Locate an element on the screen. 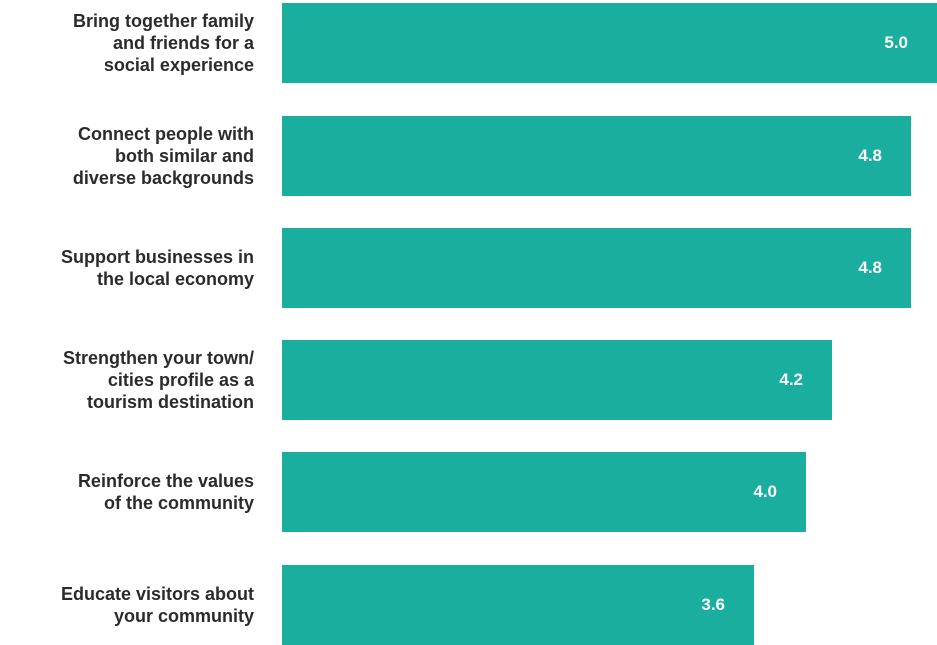 This screenshot has width=937, height=645. category-label: Reinforce the values of the community is located at coordinates (134, 492).